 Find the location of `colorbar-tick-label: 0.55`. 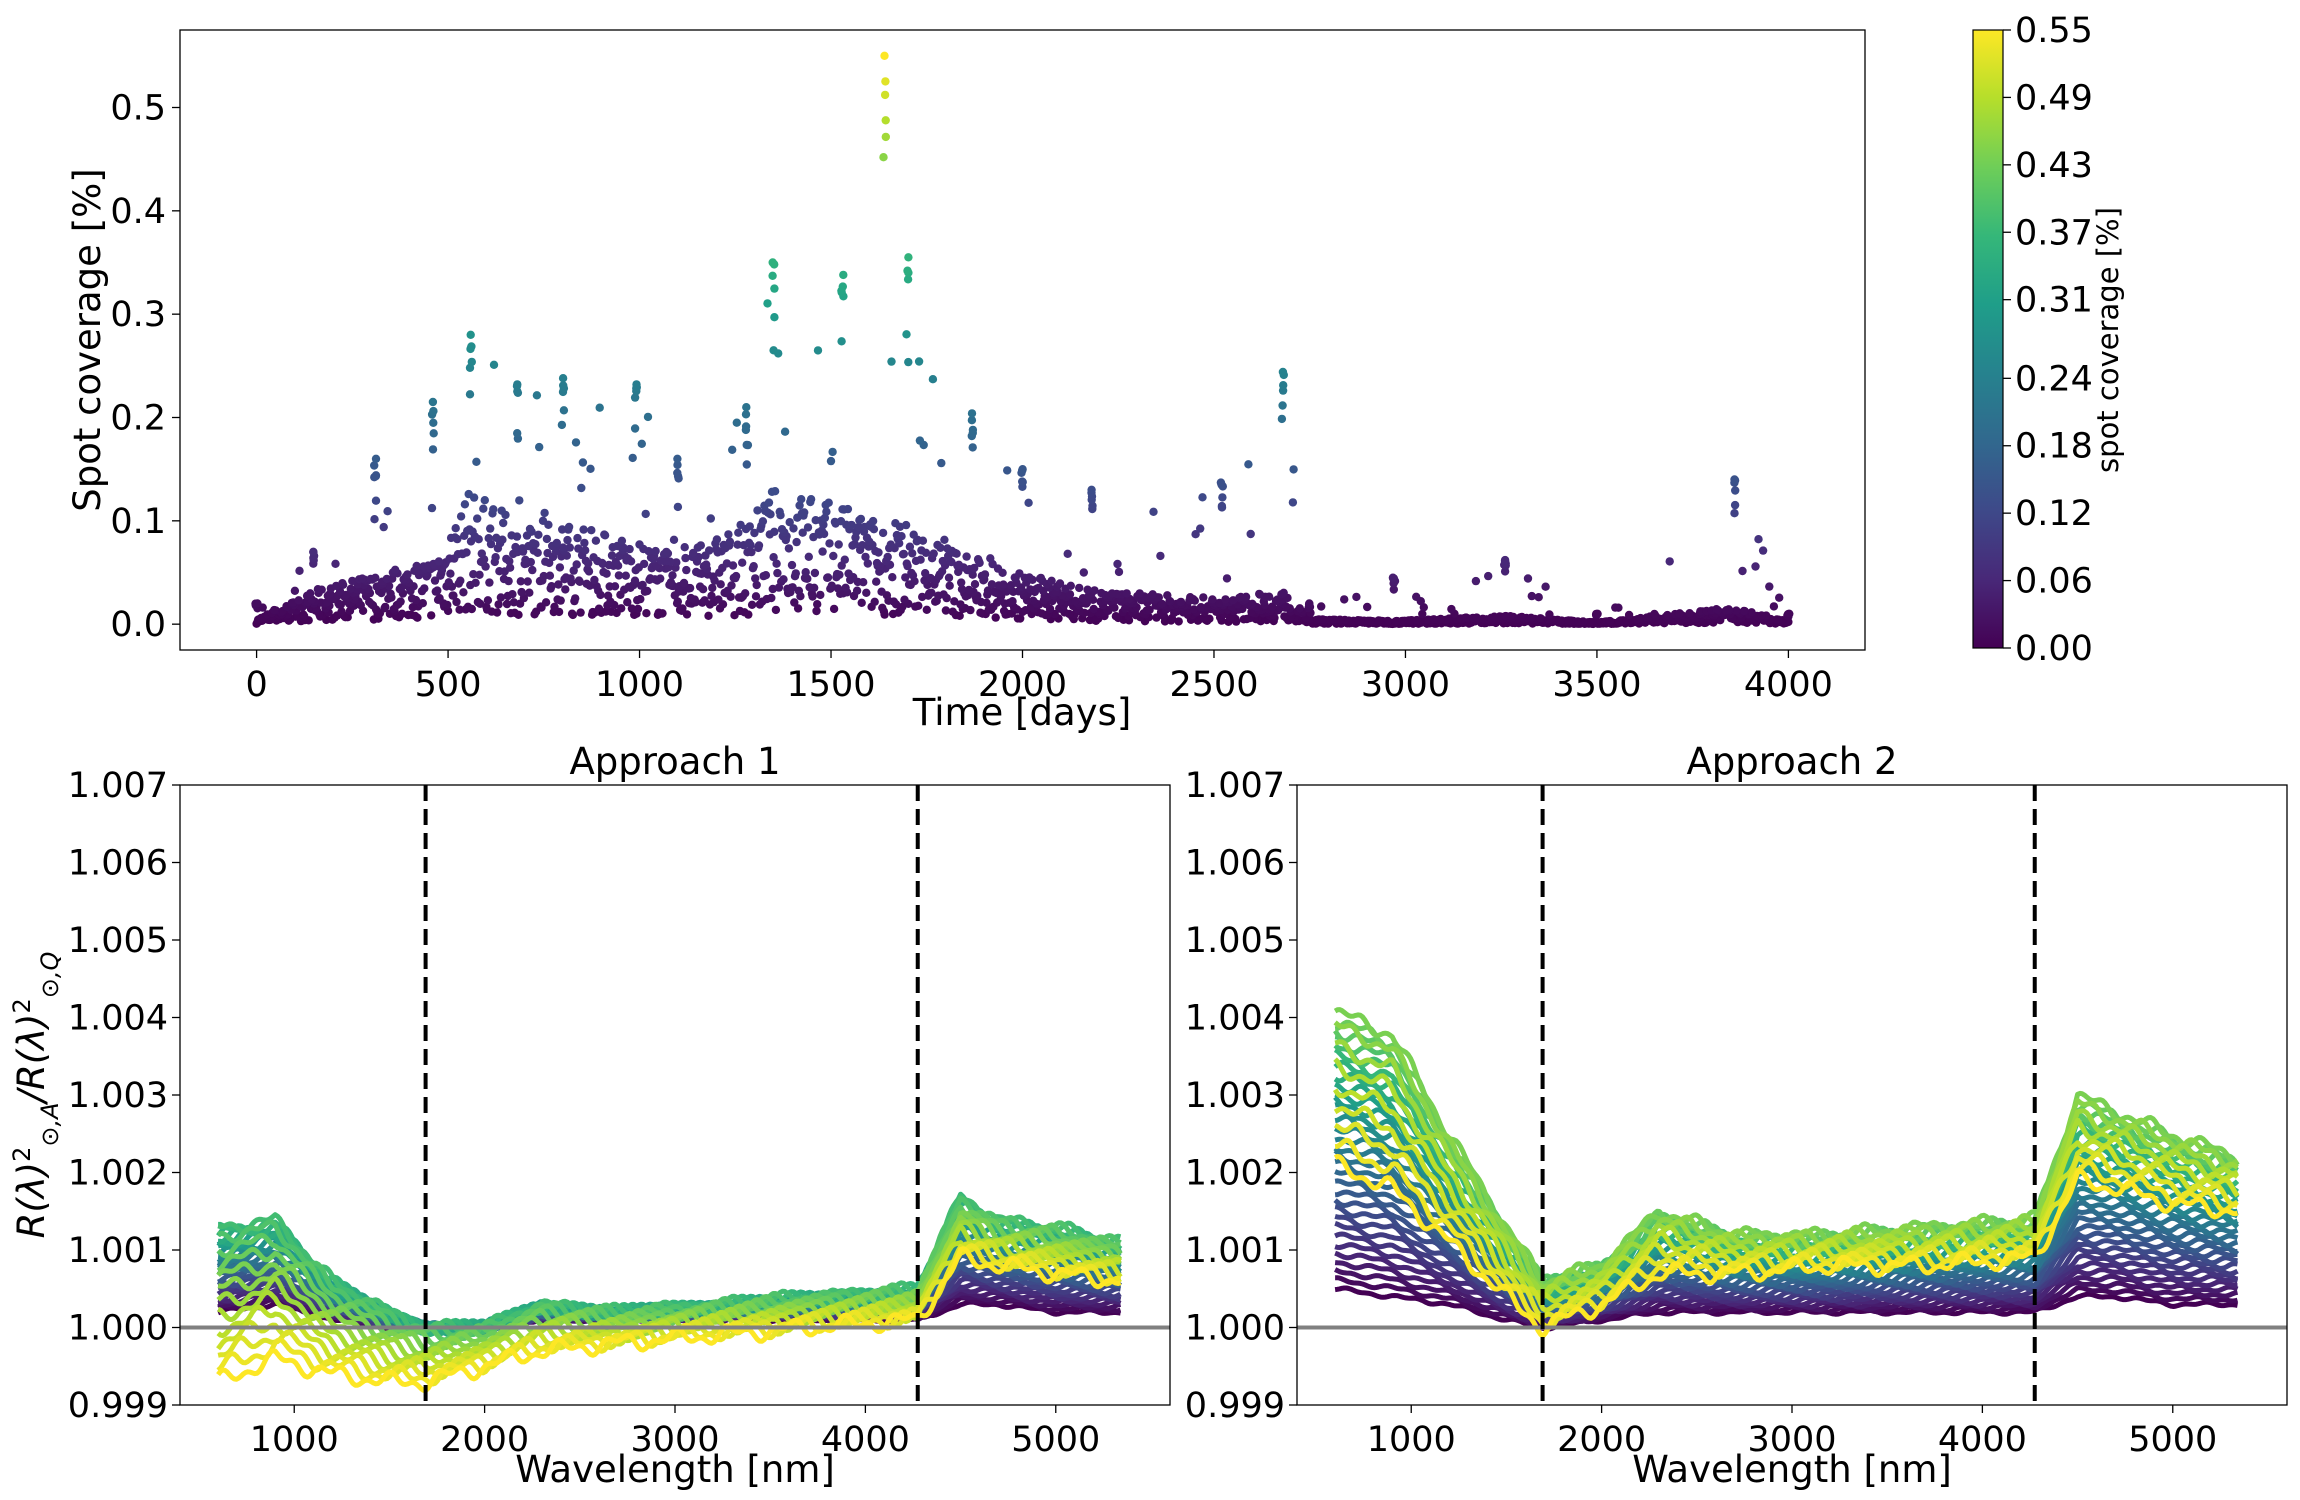

colorbar-tick-label: 0.55 is located at coordinates (2054, 31).